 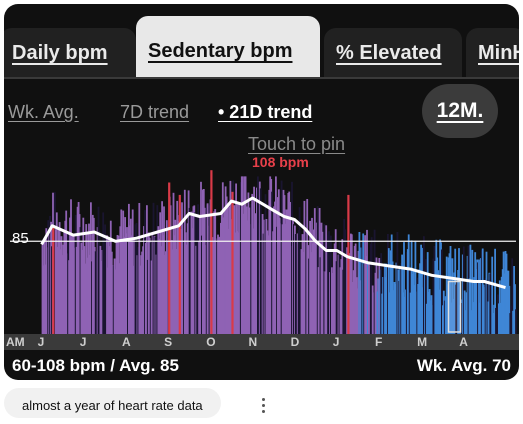 I want to click on tab-sedentary-bpm: Sedentary bpm, so click(x=228, y=47).